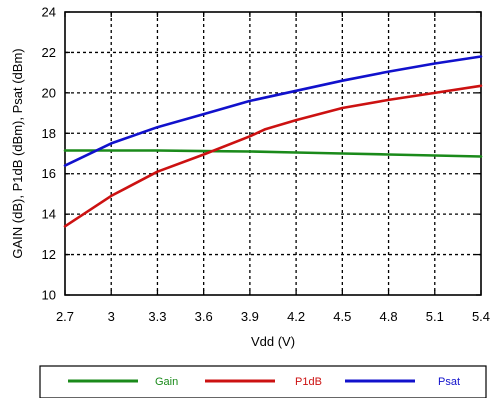 The width and height of the screenshot is (490, 398). What do you see at coordinates (49, 254) in the screenshot?
I see `y-tick-label: 12` at bounding box center [49, 254].